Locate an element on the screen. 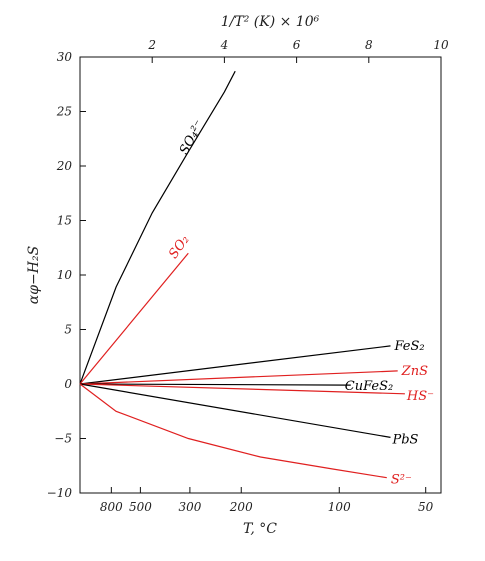 Image resolution: width=485 pixels, height=561 pixels. y-axis-title: αφ−H₂S is located at coordinates (34, 275).